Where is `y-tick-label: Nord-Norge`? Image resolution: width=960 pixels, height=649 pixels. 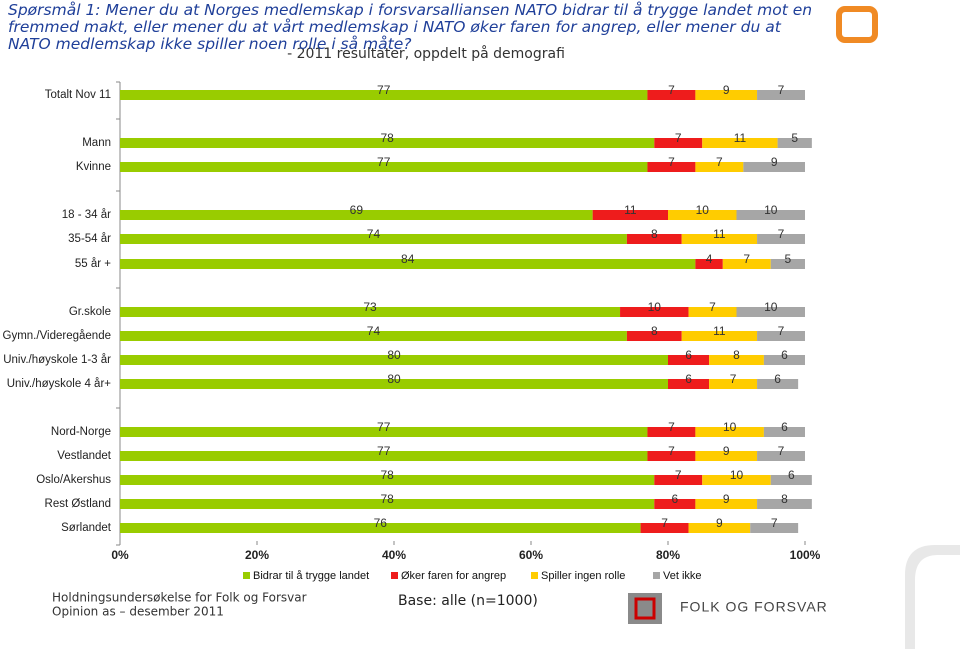
y-tick-label: Nord-Norge is located at coordinates (81, 432).